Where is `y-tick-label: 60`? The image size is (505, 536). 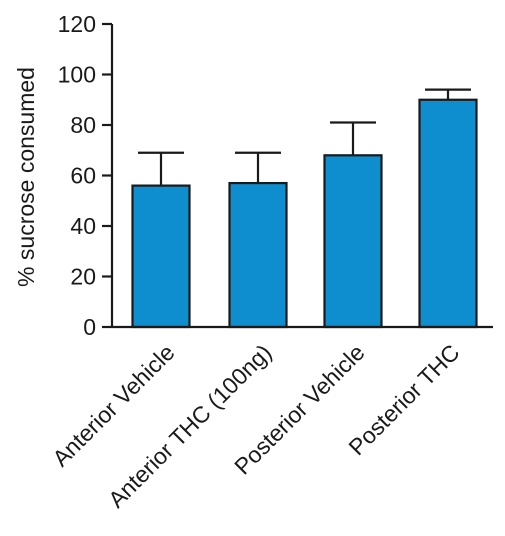
y-tick-label: 60 is located at coordinates (83, 176).